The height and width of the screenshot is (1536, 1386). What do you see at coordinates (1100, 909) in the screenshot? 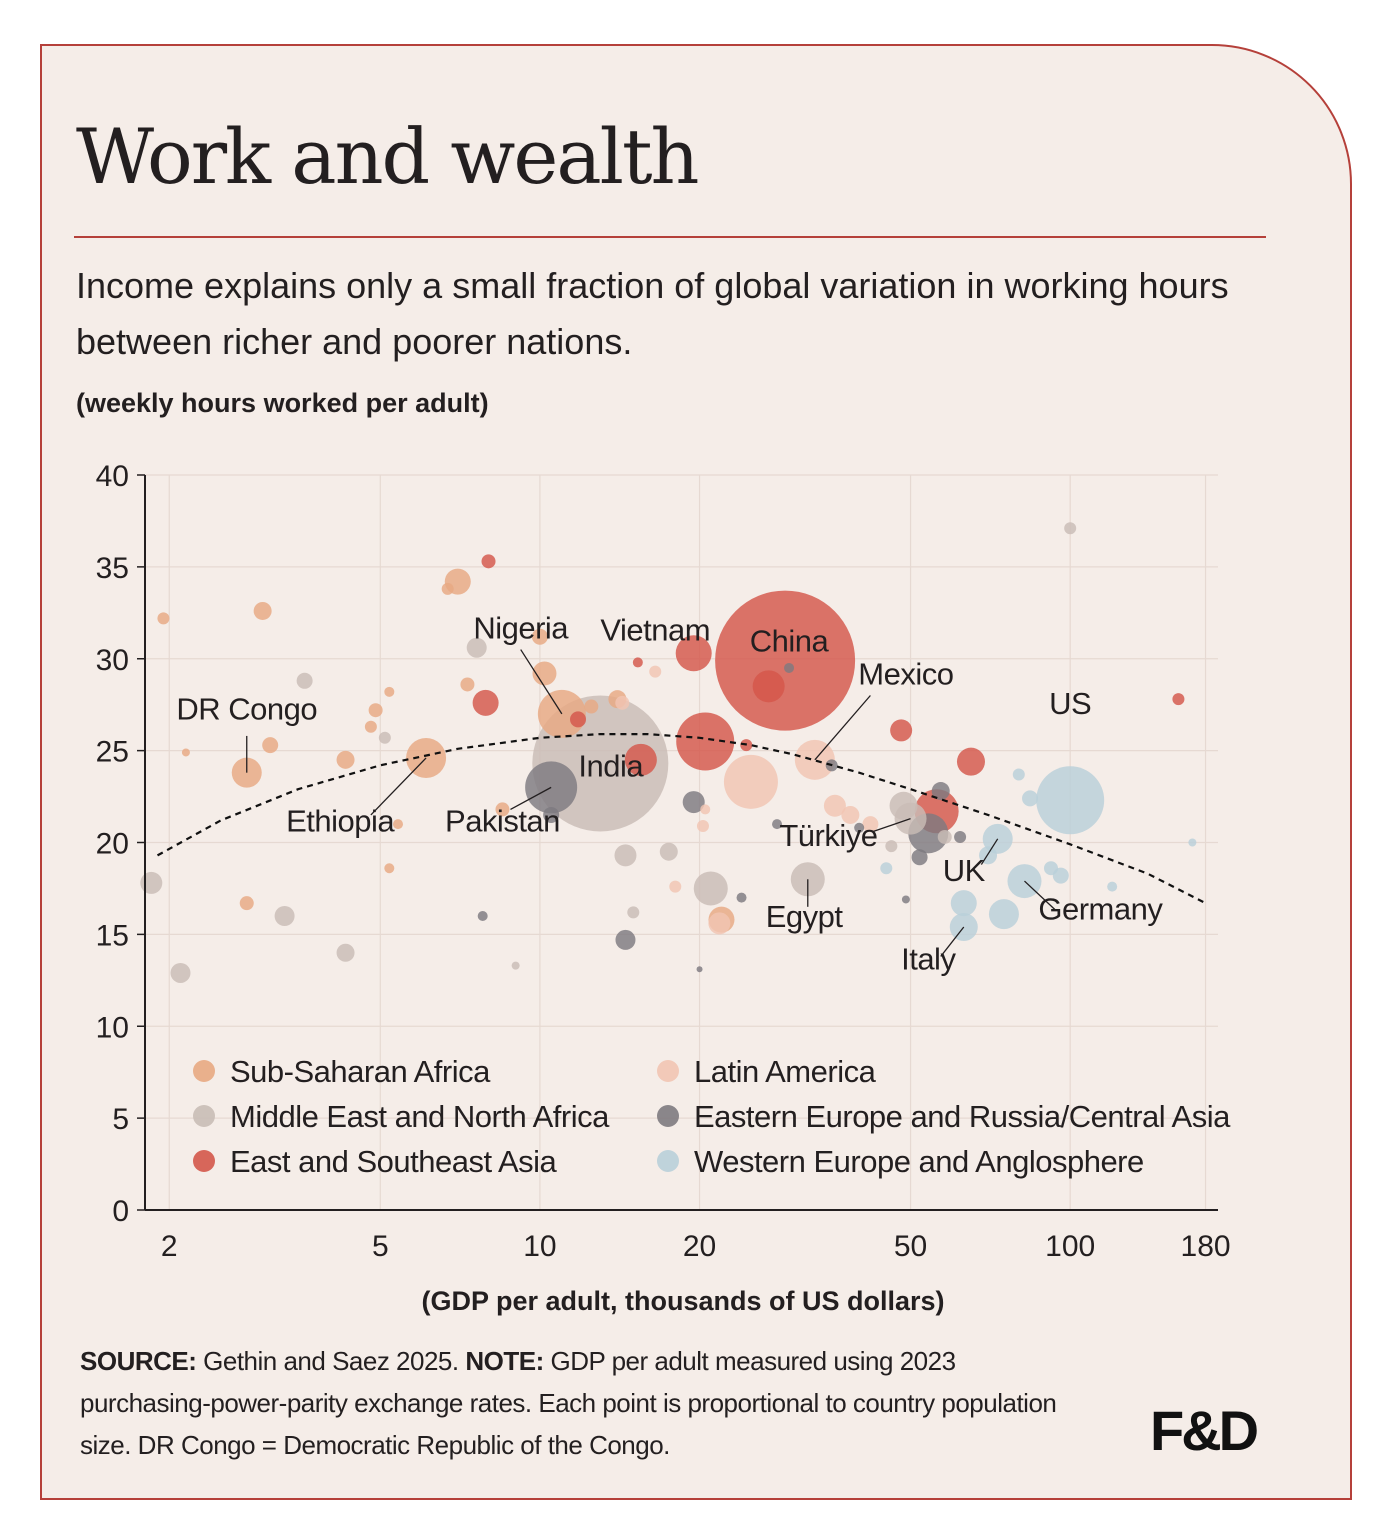
I see `label-germany: Germany` at bounding box center [1100, 909].